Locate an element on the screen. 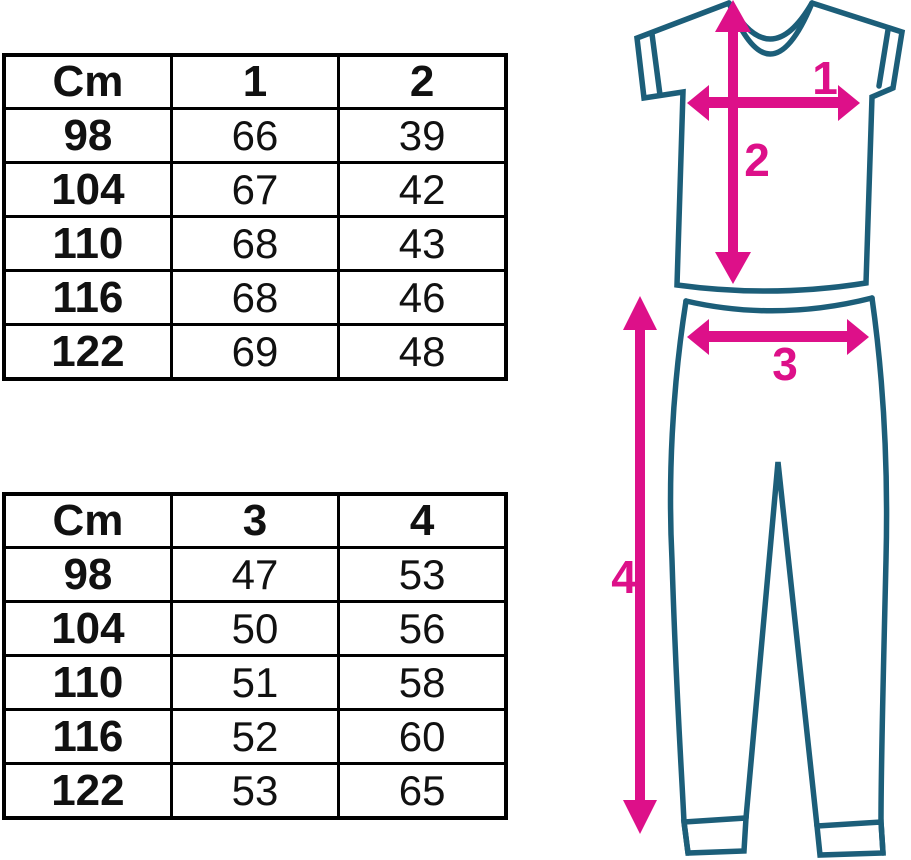  table-header-row: Cm 1 2 is located at coordinates (255, 81).